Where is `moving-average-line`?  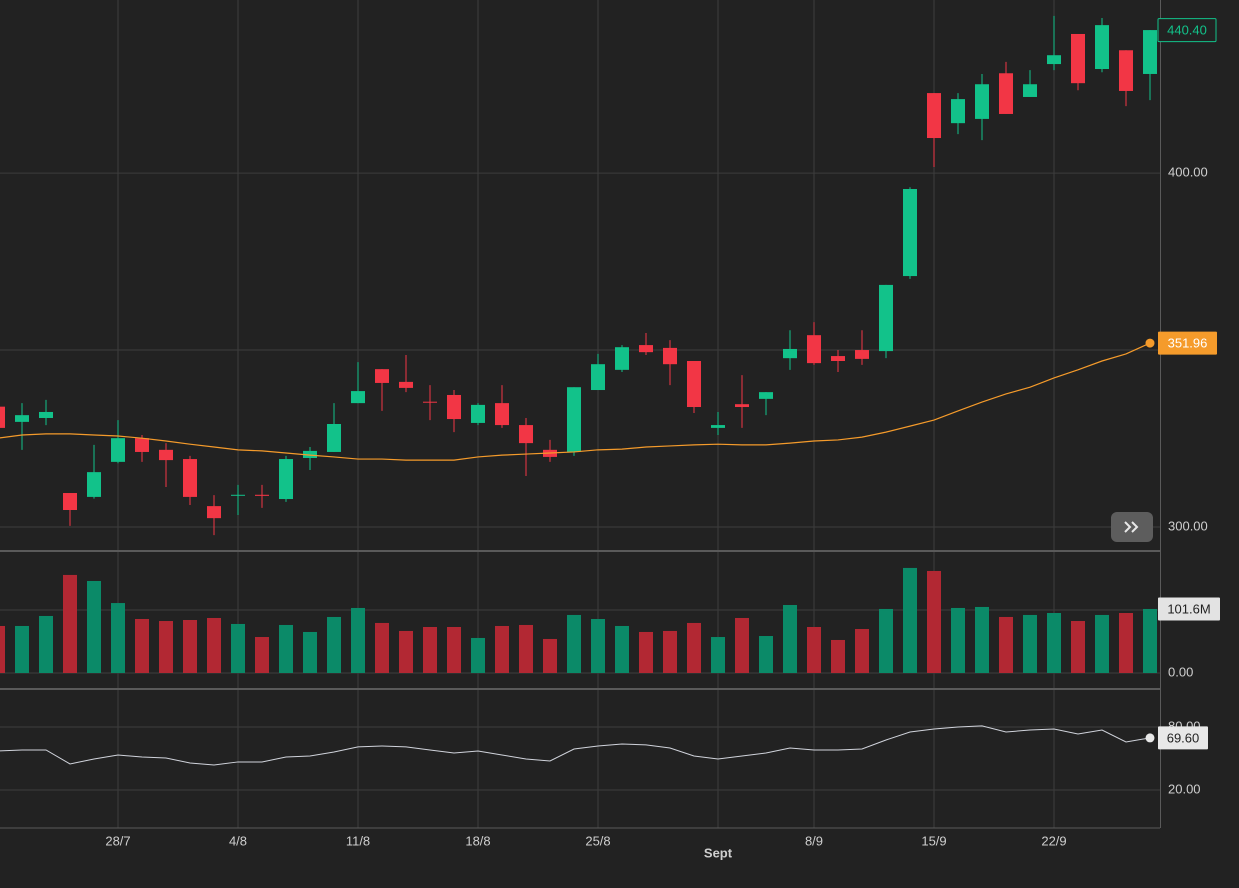
moving-average-line is located at coordinates (575, 401).